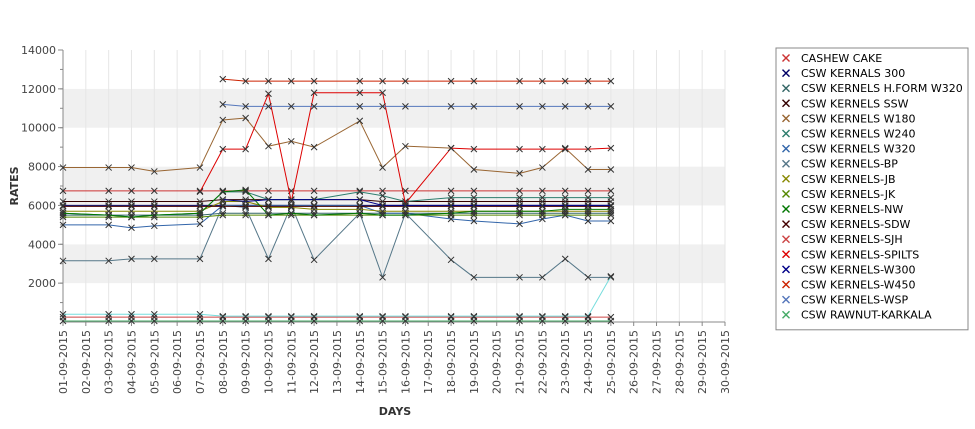 The width and height of the screenshot is (975, 429). What do you see at coordinates (856, 224) in the screenshot?
I see `legend-label: CSW KERNELS-SDW` at bounding box center [856, 224].